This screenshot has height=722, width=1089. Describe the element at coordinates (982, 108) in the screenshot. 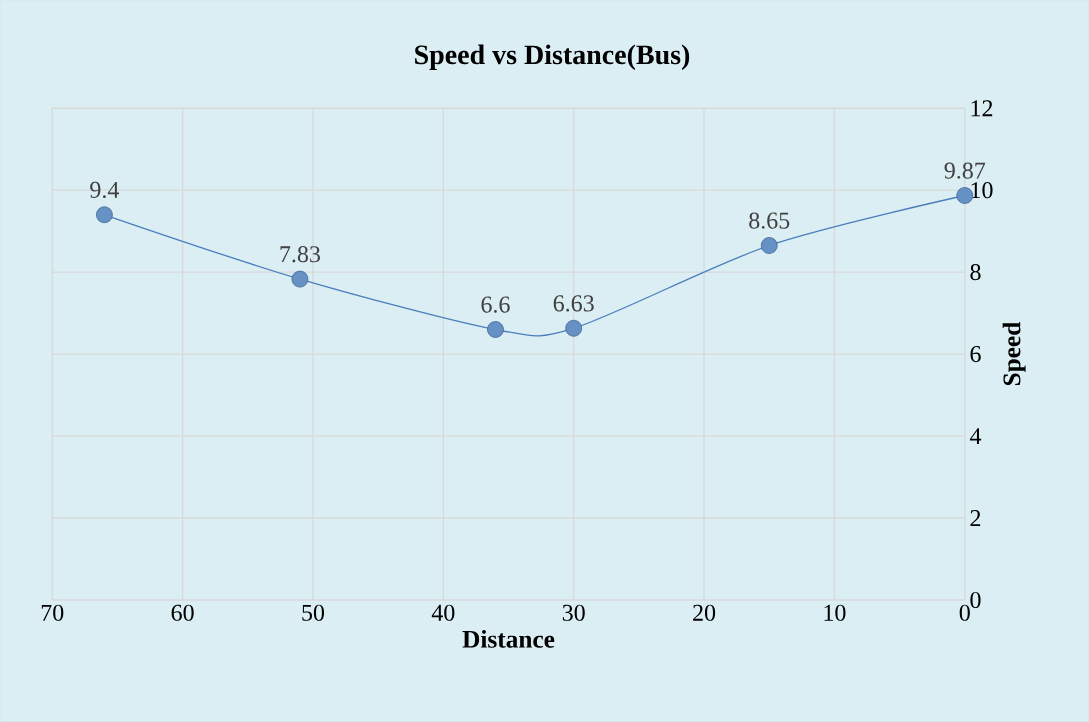

I see `y-tick-label: 12` at that location.